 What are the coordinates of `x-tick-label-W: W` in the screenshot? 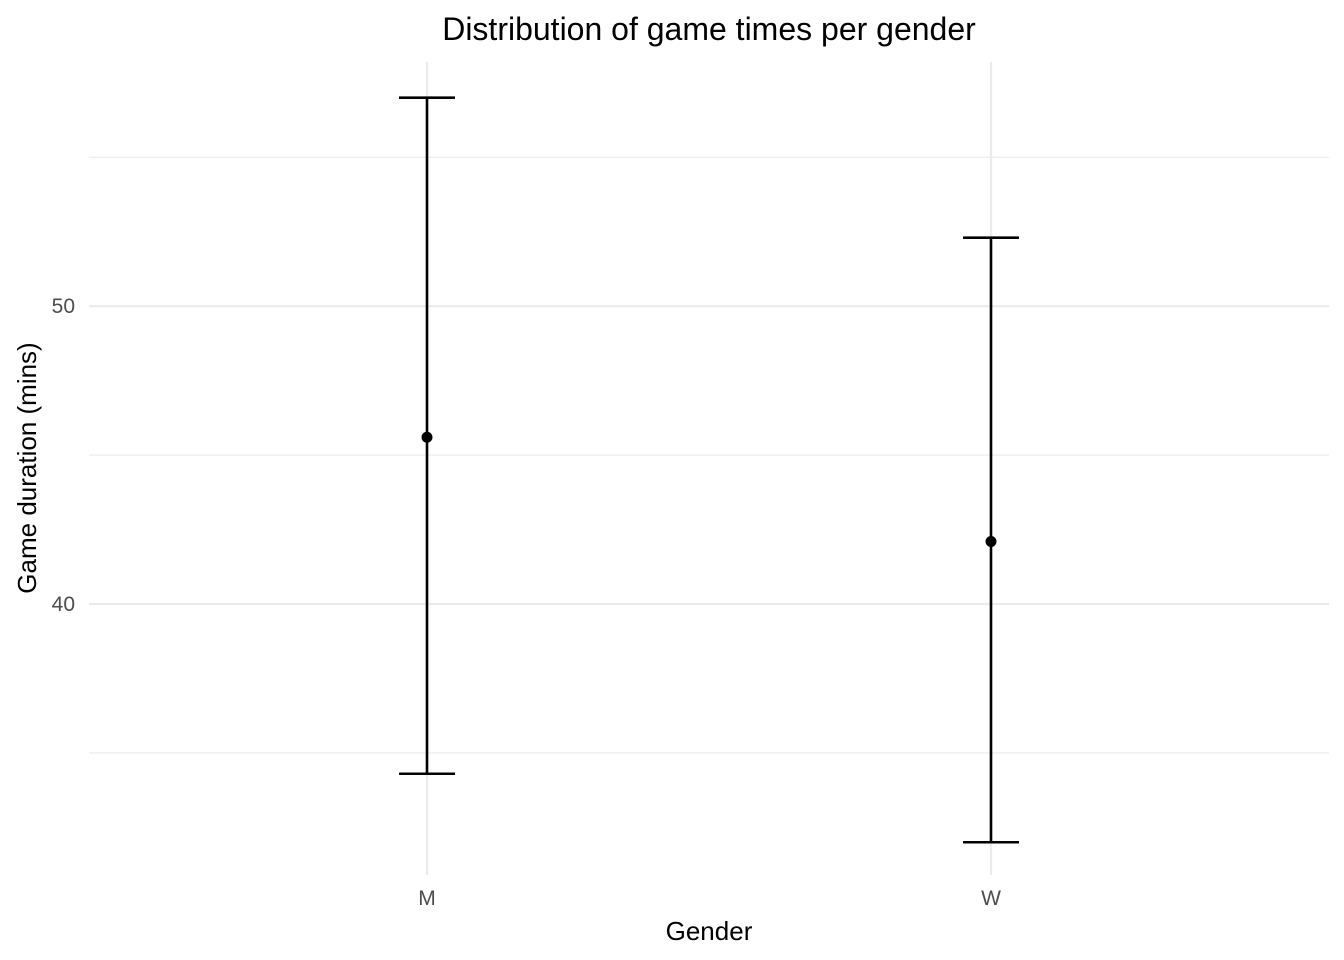 It's located at (991, 898).